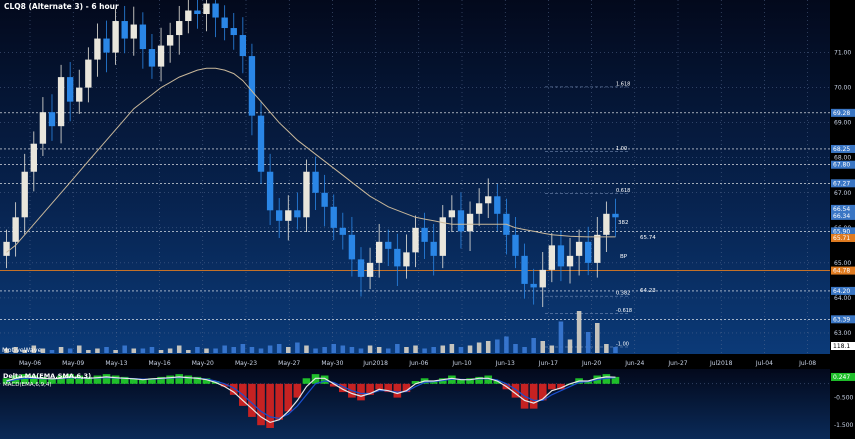 Image resolution: width=855 pixels, height=439 pixels. Describe the element at coordinates (622, 344) in the screenshot. I see `fib-label: -1.00` at that location.